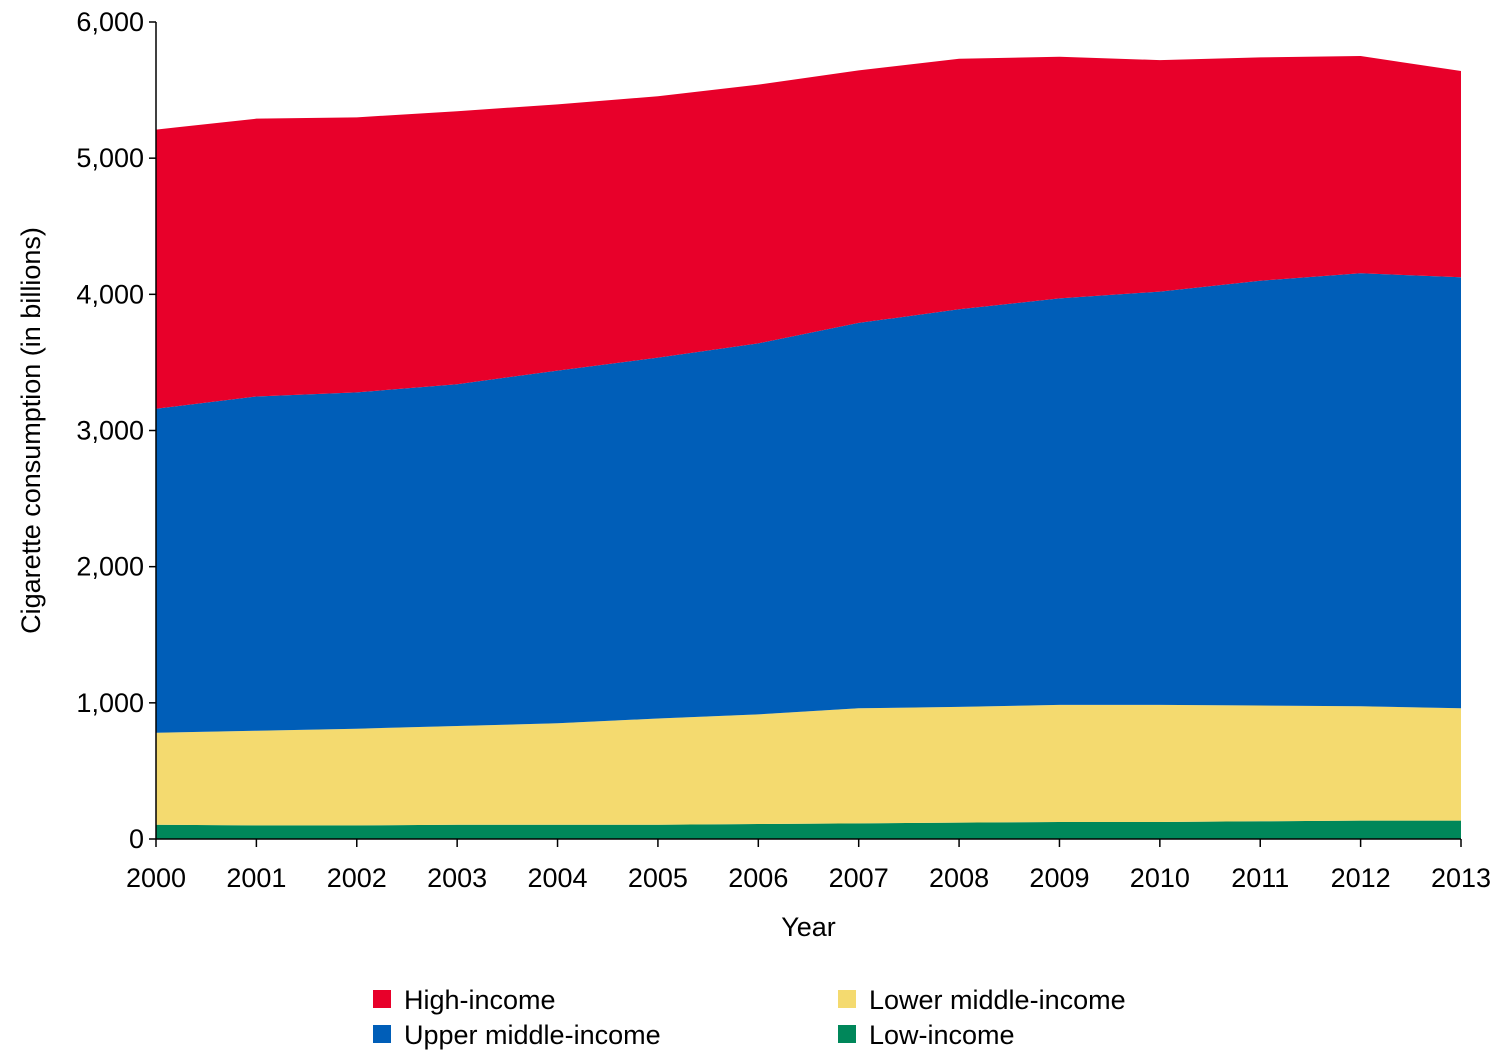 This screenshot has height=1058, width=1501. Describe the element at coordinates (136, 839) in the screenshot. I see `y-tick-label: 0` at that location.